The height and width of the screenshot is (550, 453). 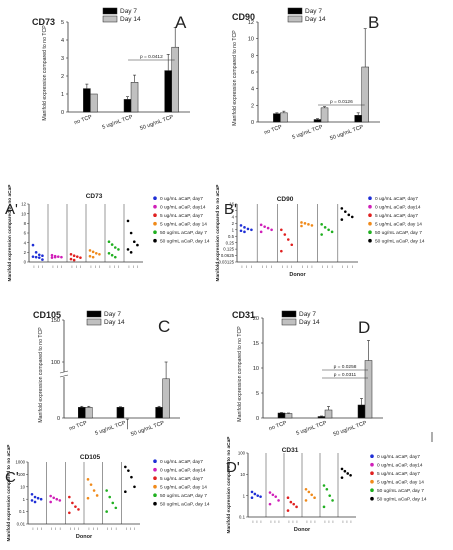 I want to click on y-tick-label: 12, so click(x=251, y=23).